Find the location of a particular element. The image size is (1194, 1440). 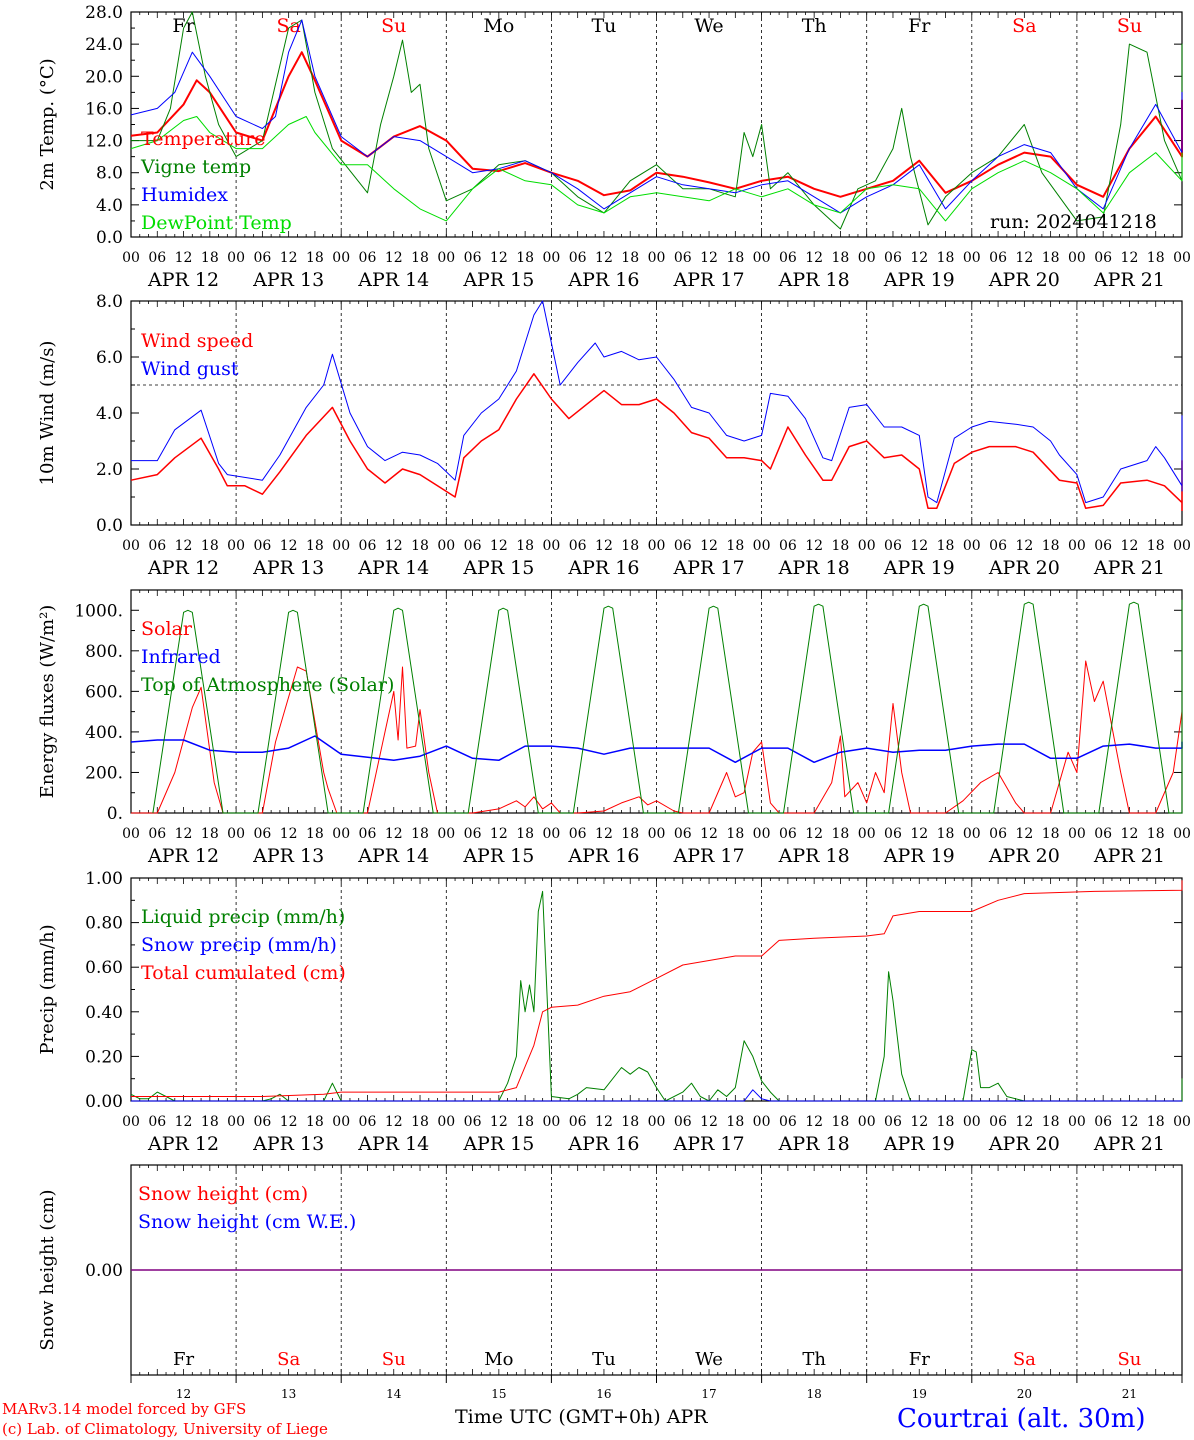

legend-entry: Infrared is located at coordinates (181, 657).